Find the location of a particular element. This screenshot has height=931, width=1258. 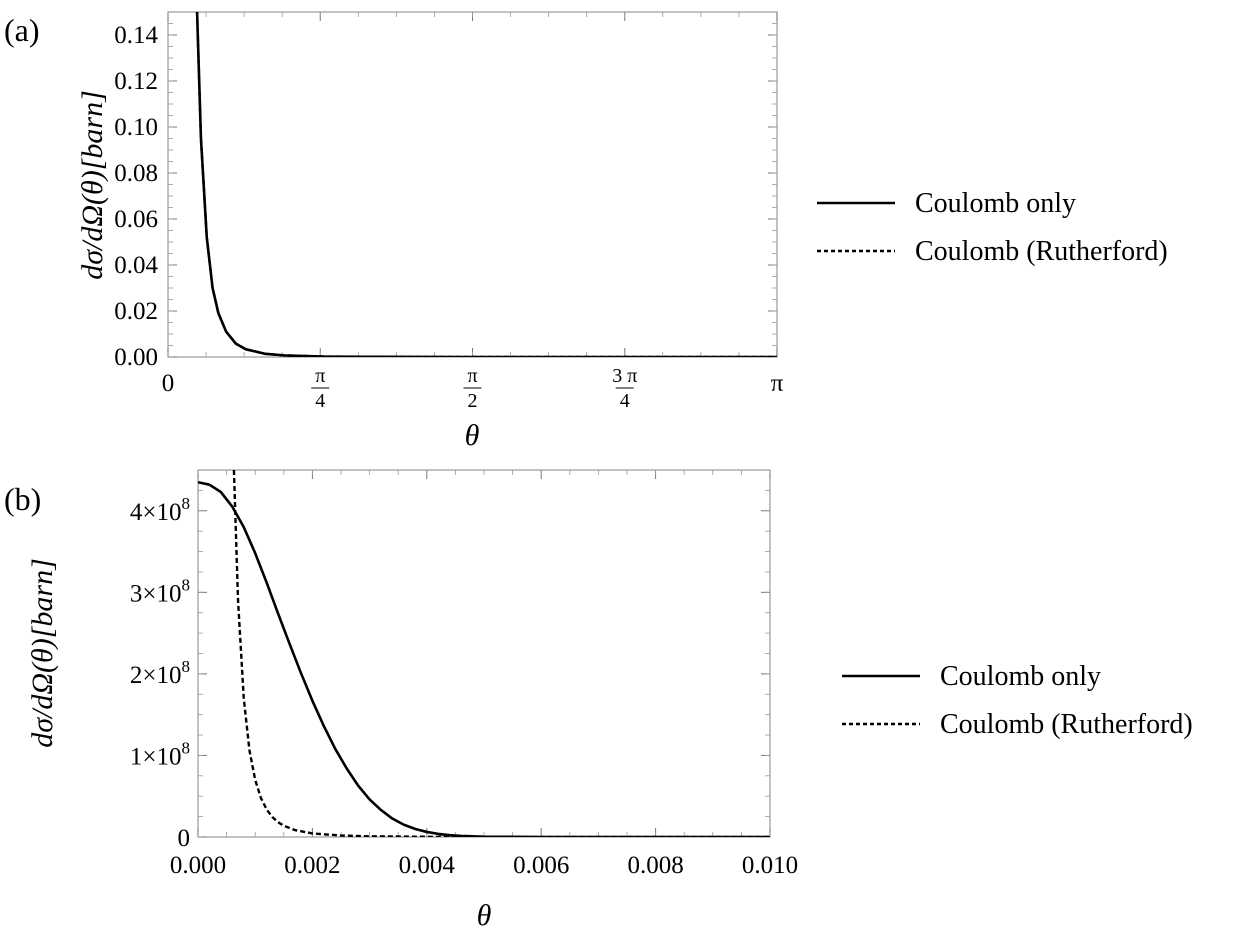

y-tick-label: 0.02 is located at coordinates (136, 311).